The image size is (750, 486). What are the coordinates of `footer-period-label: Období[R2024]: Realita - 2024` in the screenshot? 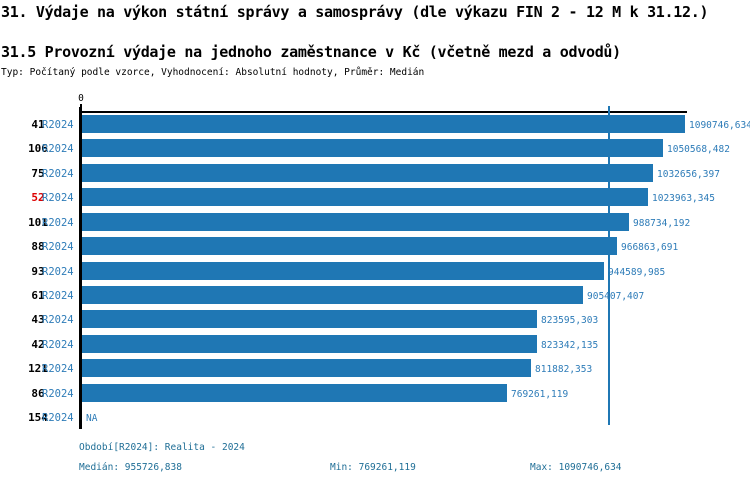 It's located at (162, 447).